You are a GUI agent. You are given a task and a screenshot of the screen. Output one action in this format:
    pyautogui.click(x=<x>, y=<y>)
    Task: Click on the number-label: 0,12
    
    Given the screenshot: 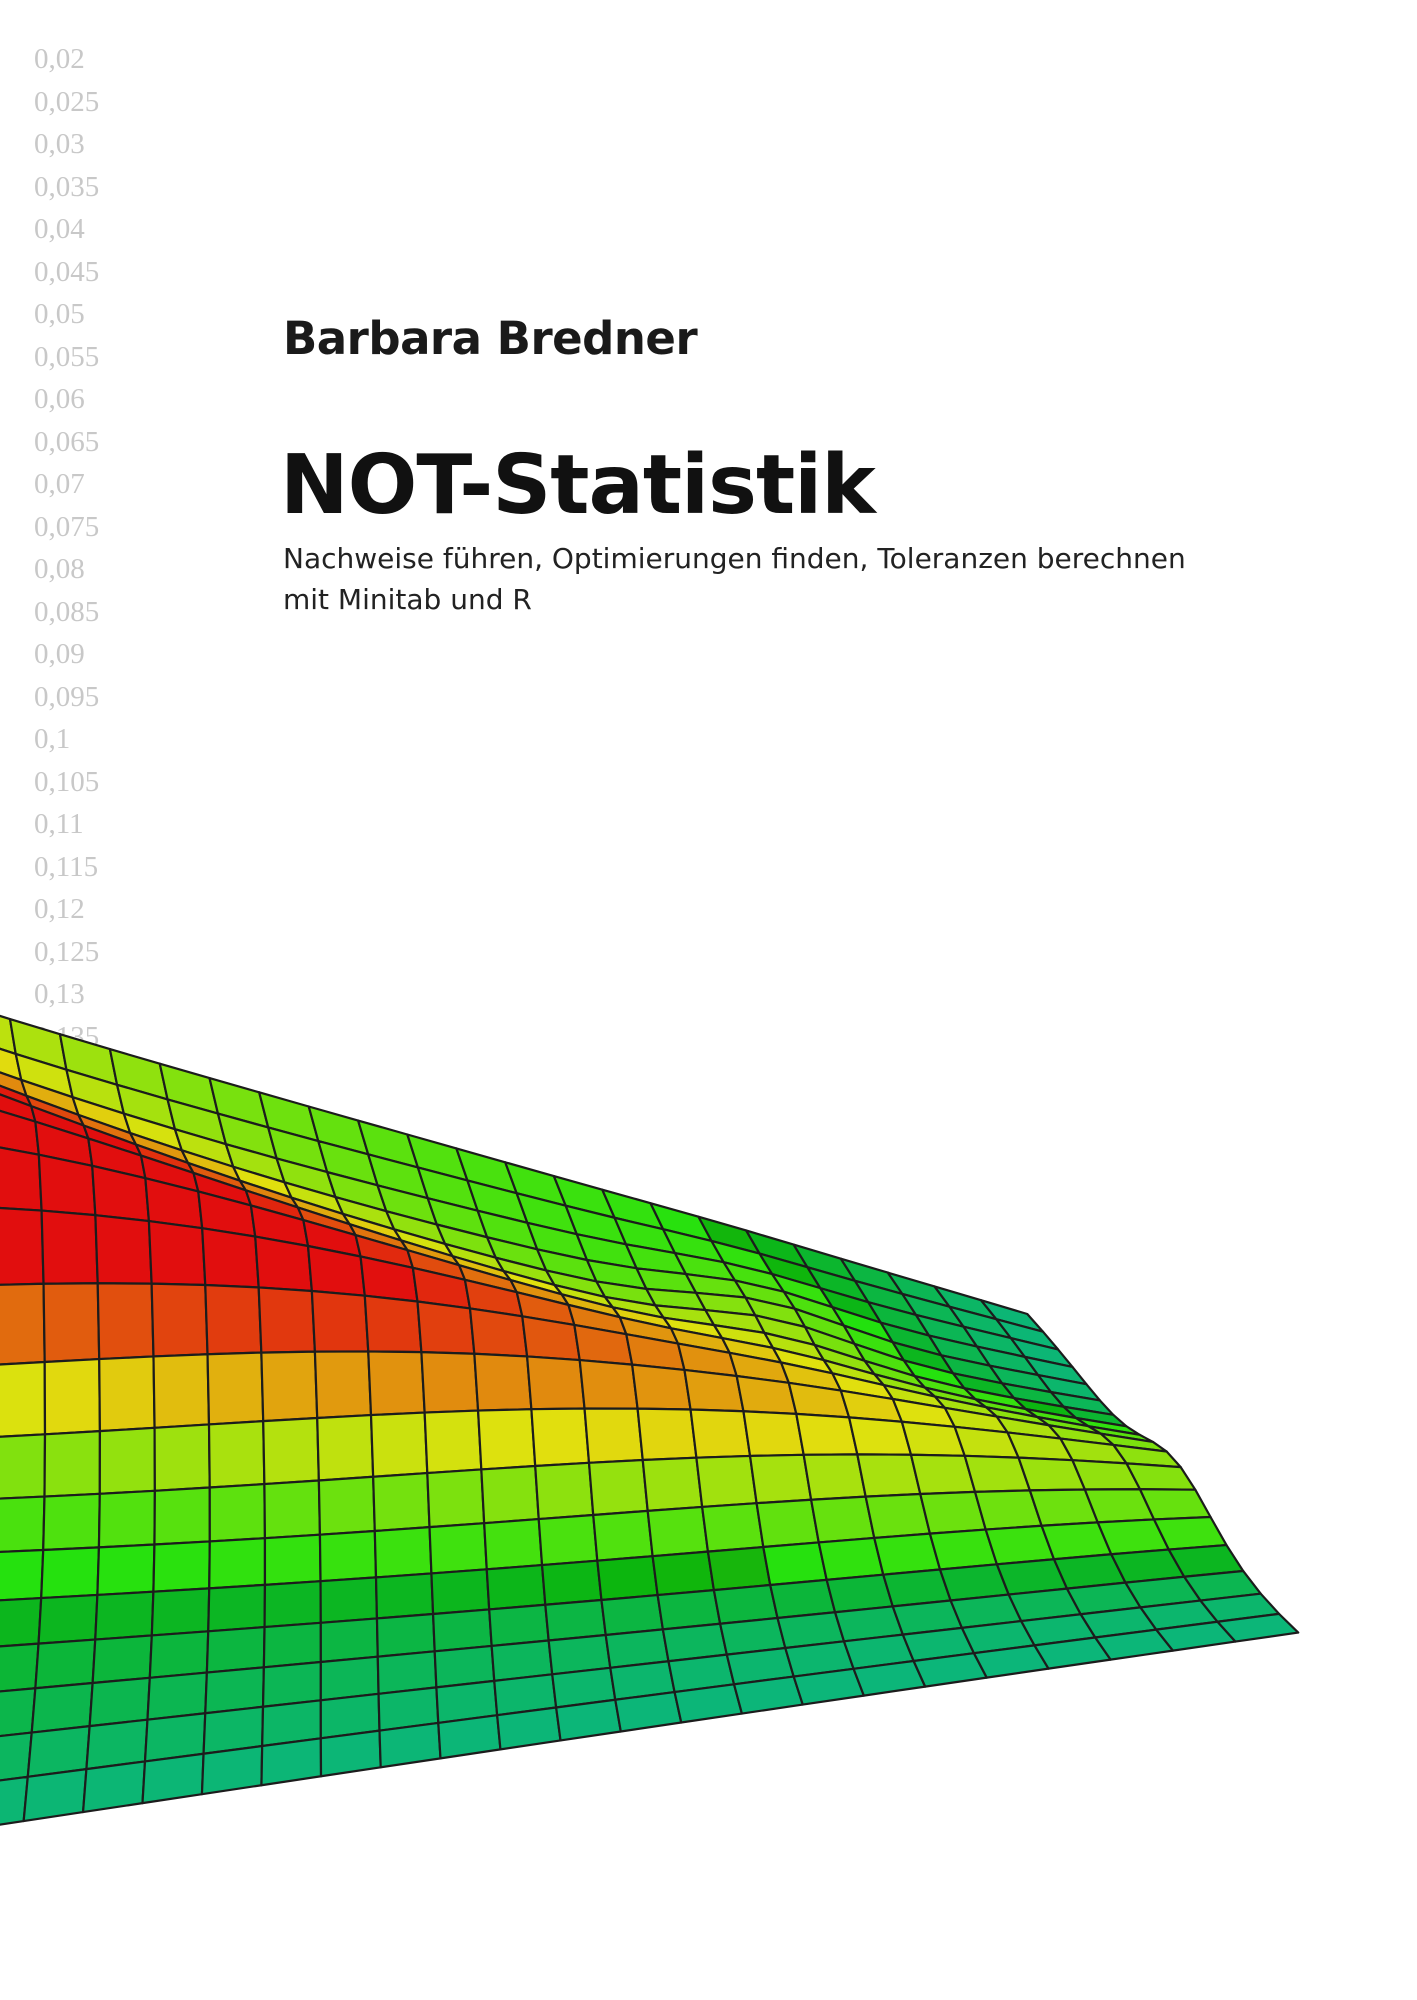 What is the action you would take?
    pyautogui.click(x=59, y=909)
    